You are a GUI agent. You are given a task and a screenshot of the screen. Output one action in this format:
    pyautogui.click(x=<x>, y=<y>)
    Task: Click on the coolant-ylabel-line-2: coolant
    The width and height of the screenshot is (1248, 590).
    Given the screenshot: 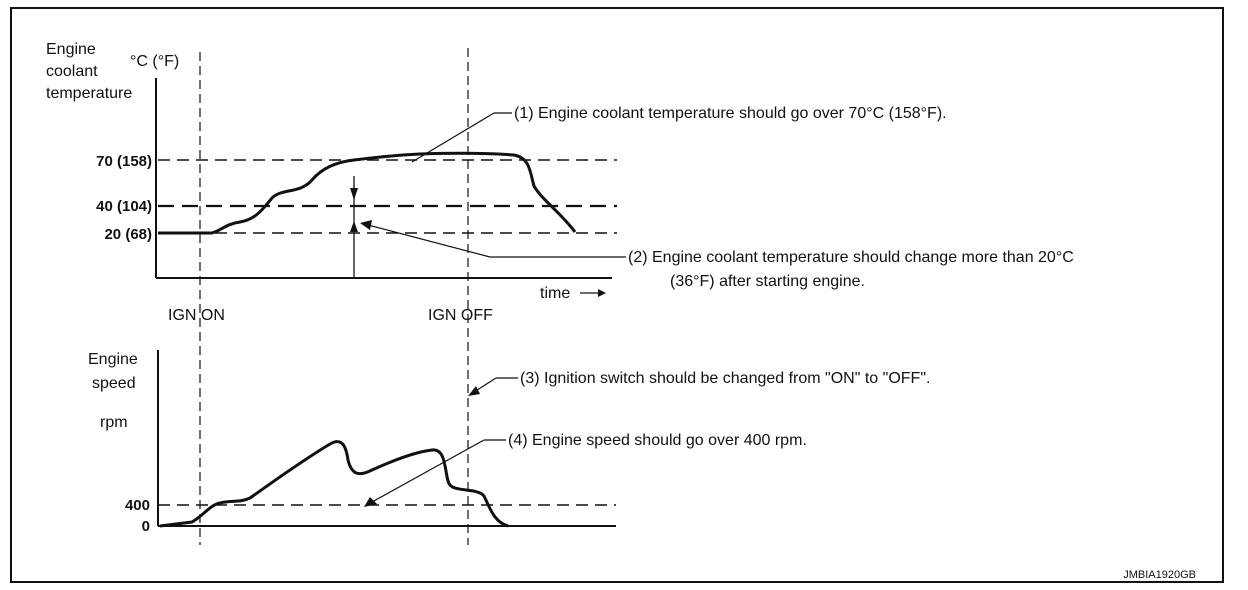 What is the action you would take?
    pyautogui.click(x=72, y=71)
    